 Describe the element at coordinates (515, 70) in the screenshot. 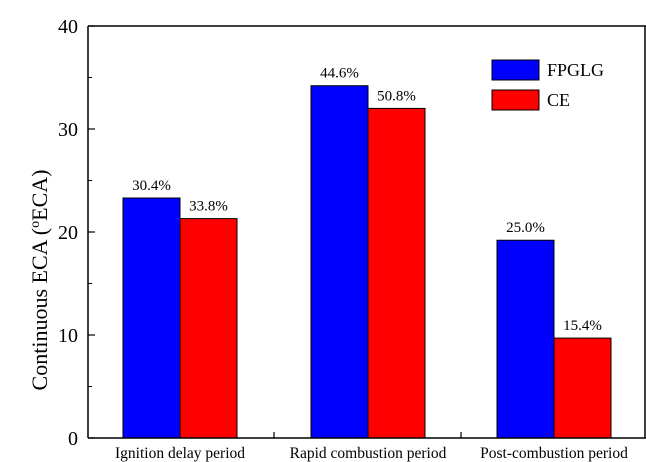

I see `legend-swatch-fpglg` at that location.